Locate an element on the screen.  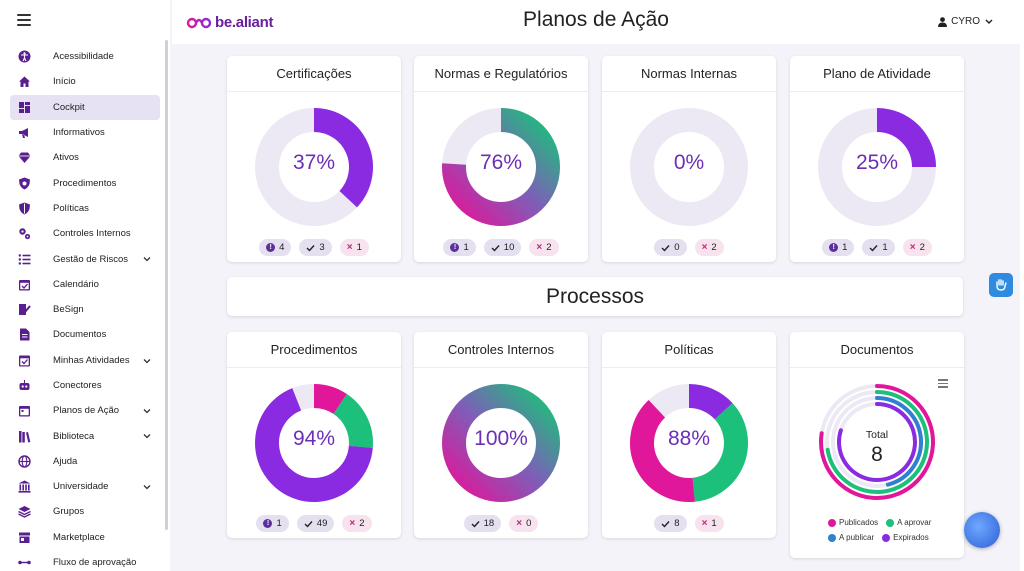
donut-track is located at coordinates (689, 167).